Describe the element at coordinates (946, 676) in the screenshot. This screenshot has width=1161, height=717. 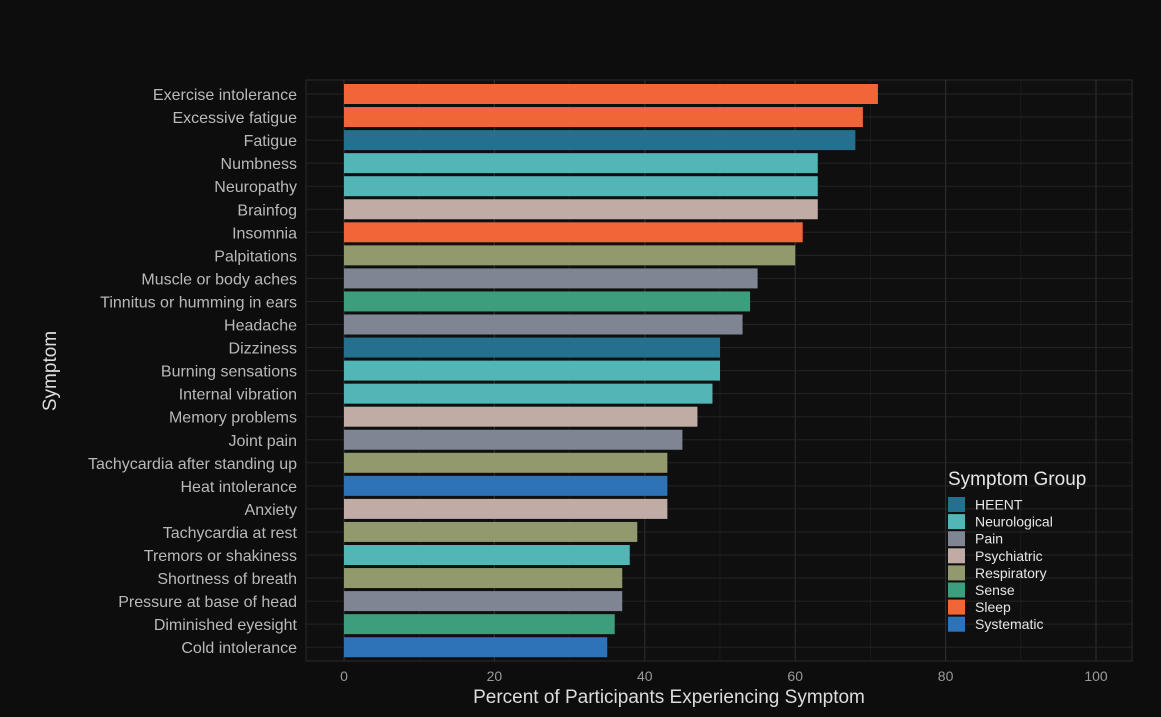
I see `x-tick-label: 80` at that location.